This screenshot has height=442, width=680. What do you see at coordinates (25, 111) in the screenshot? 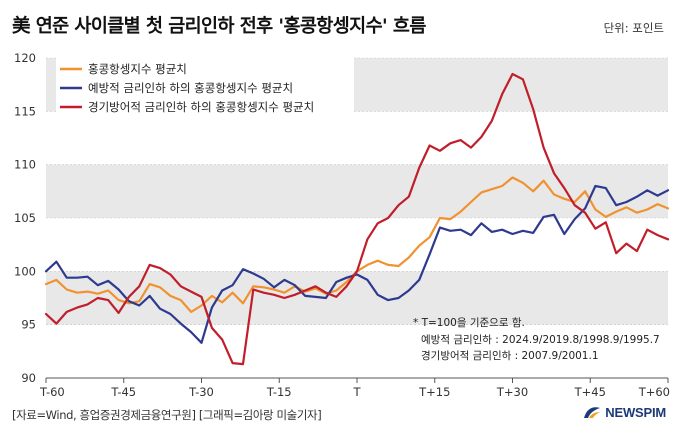
I see `y-tick-label: 115` at bounding box center [25, 111].